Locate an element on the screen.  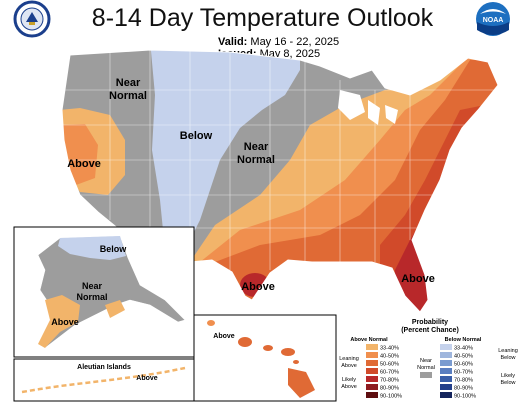
legend-above-bin-label: 60-70% is located at coordinates (389, 373).